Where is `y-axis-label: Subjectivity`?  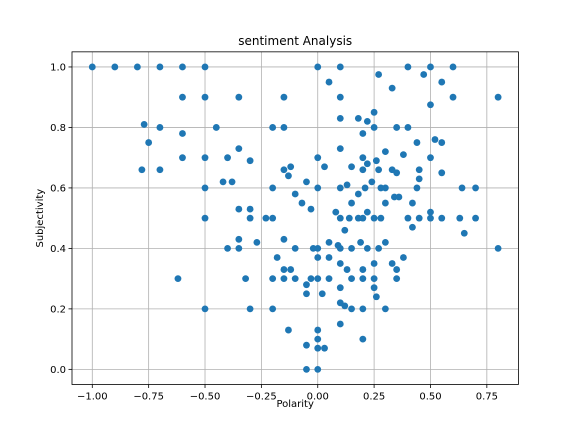 y-axis-label: Subjectivity is located at coordinates (40, 218).